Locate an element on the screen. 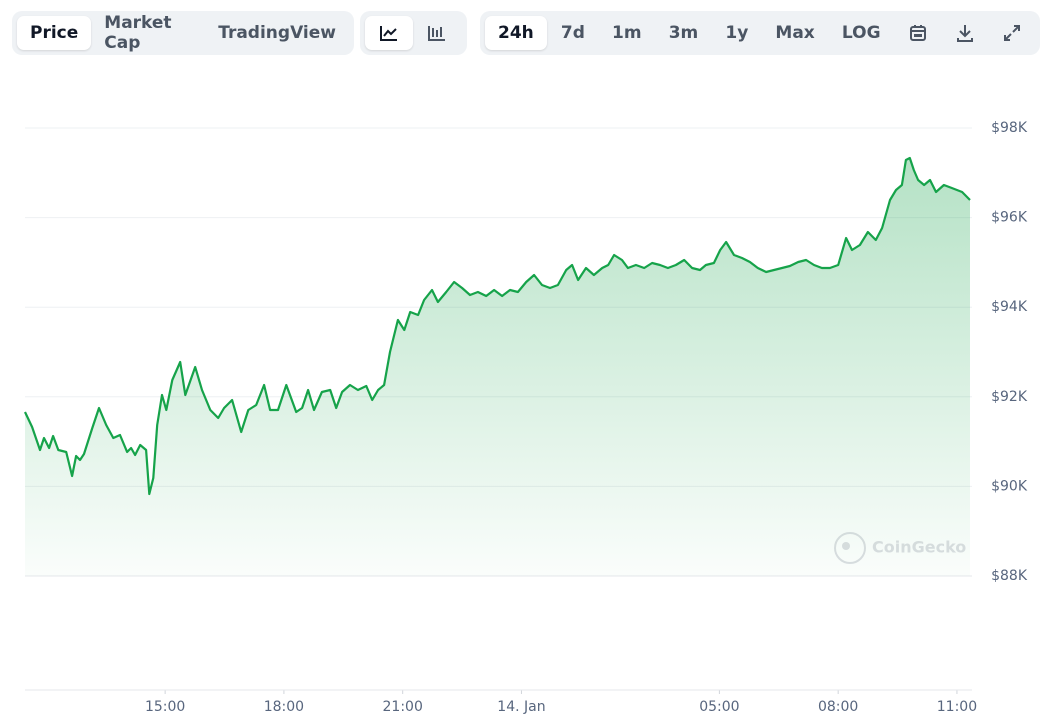 The width and height of the screenshot is (1046, 722). tab-button: TradingView is located at coordinates (277, 33).